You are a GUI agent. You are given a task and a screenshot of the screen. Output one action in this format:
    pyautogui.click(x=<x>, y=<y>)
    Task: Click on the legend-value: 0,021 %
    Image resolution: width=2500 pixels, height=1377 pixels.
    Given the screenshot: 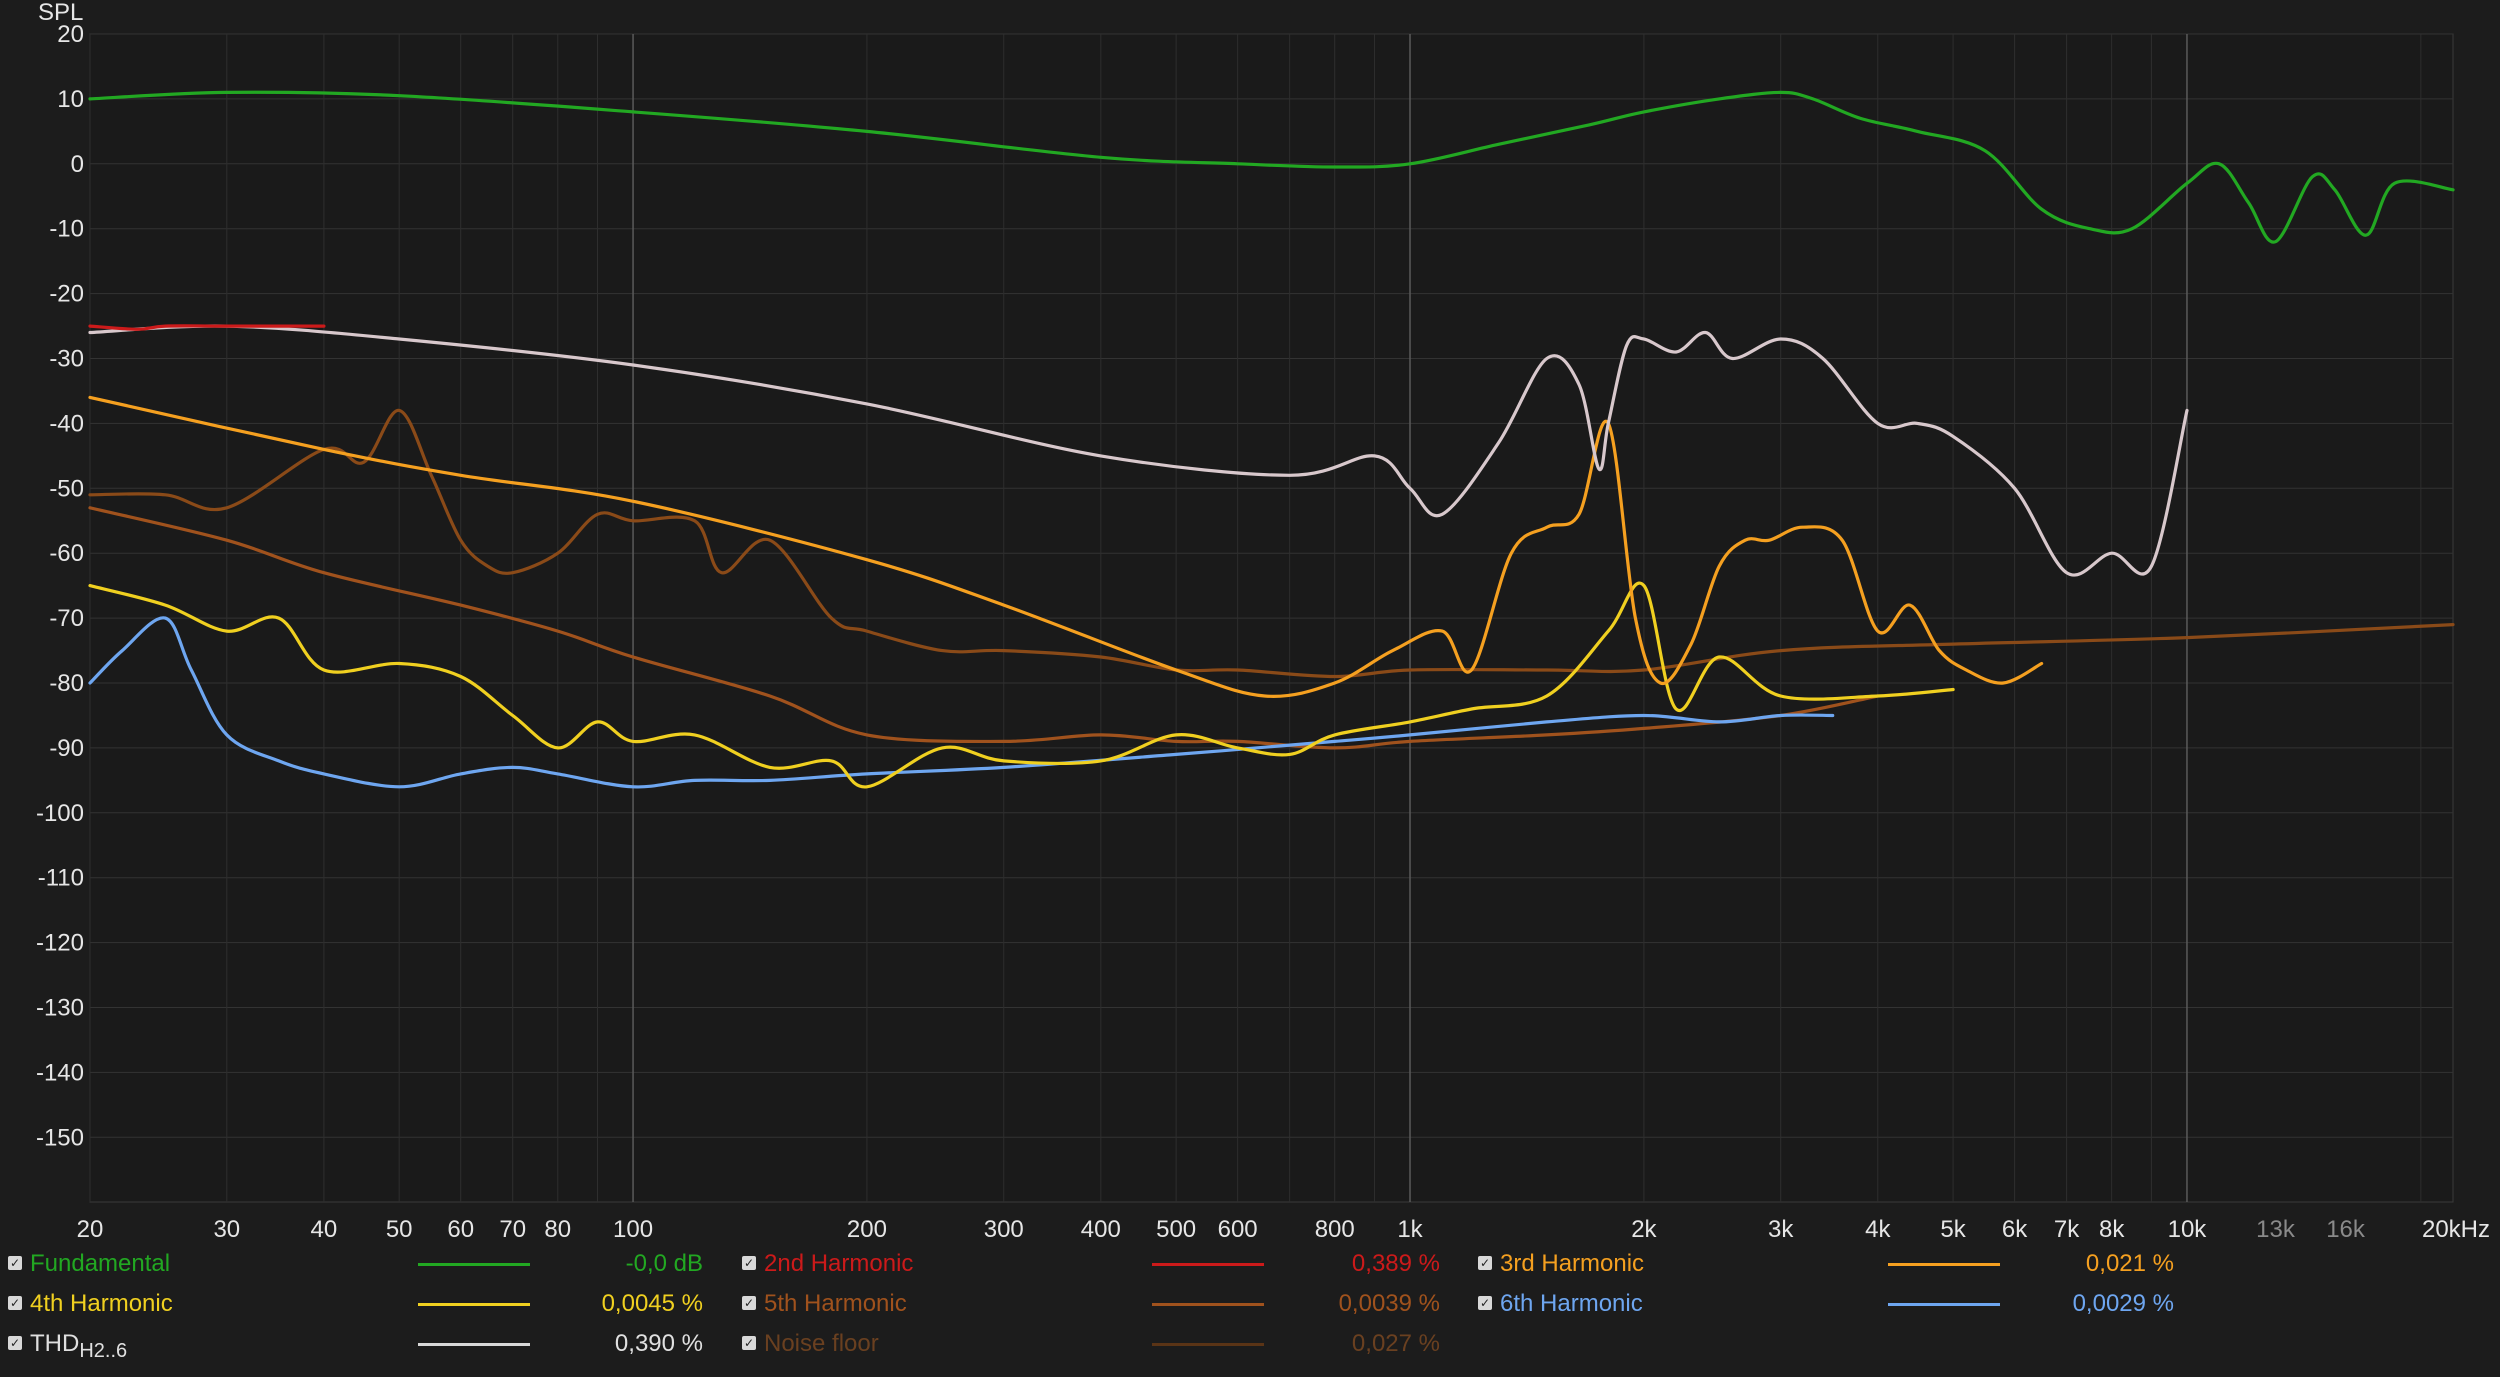 What is the action you would take?
    pyautogui.click(x=2129, y=1263)
    